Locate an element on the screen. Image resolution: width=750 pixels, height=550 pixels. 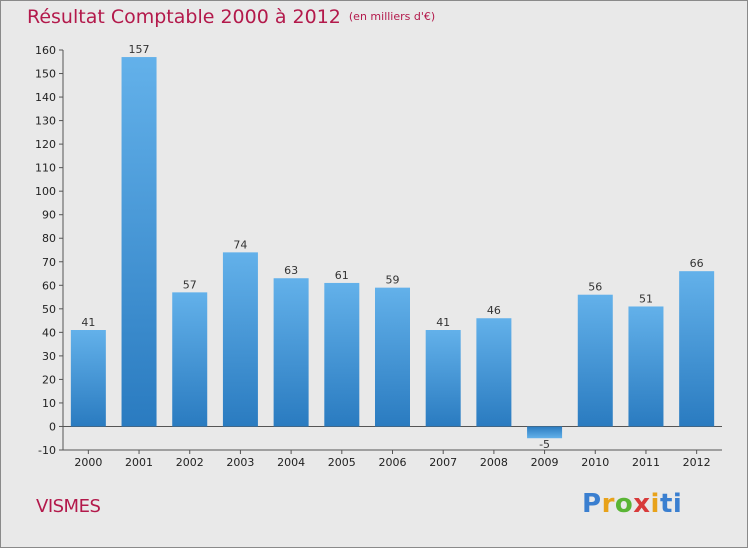
data-label: 46 is located at coordinates (494, 310).